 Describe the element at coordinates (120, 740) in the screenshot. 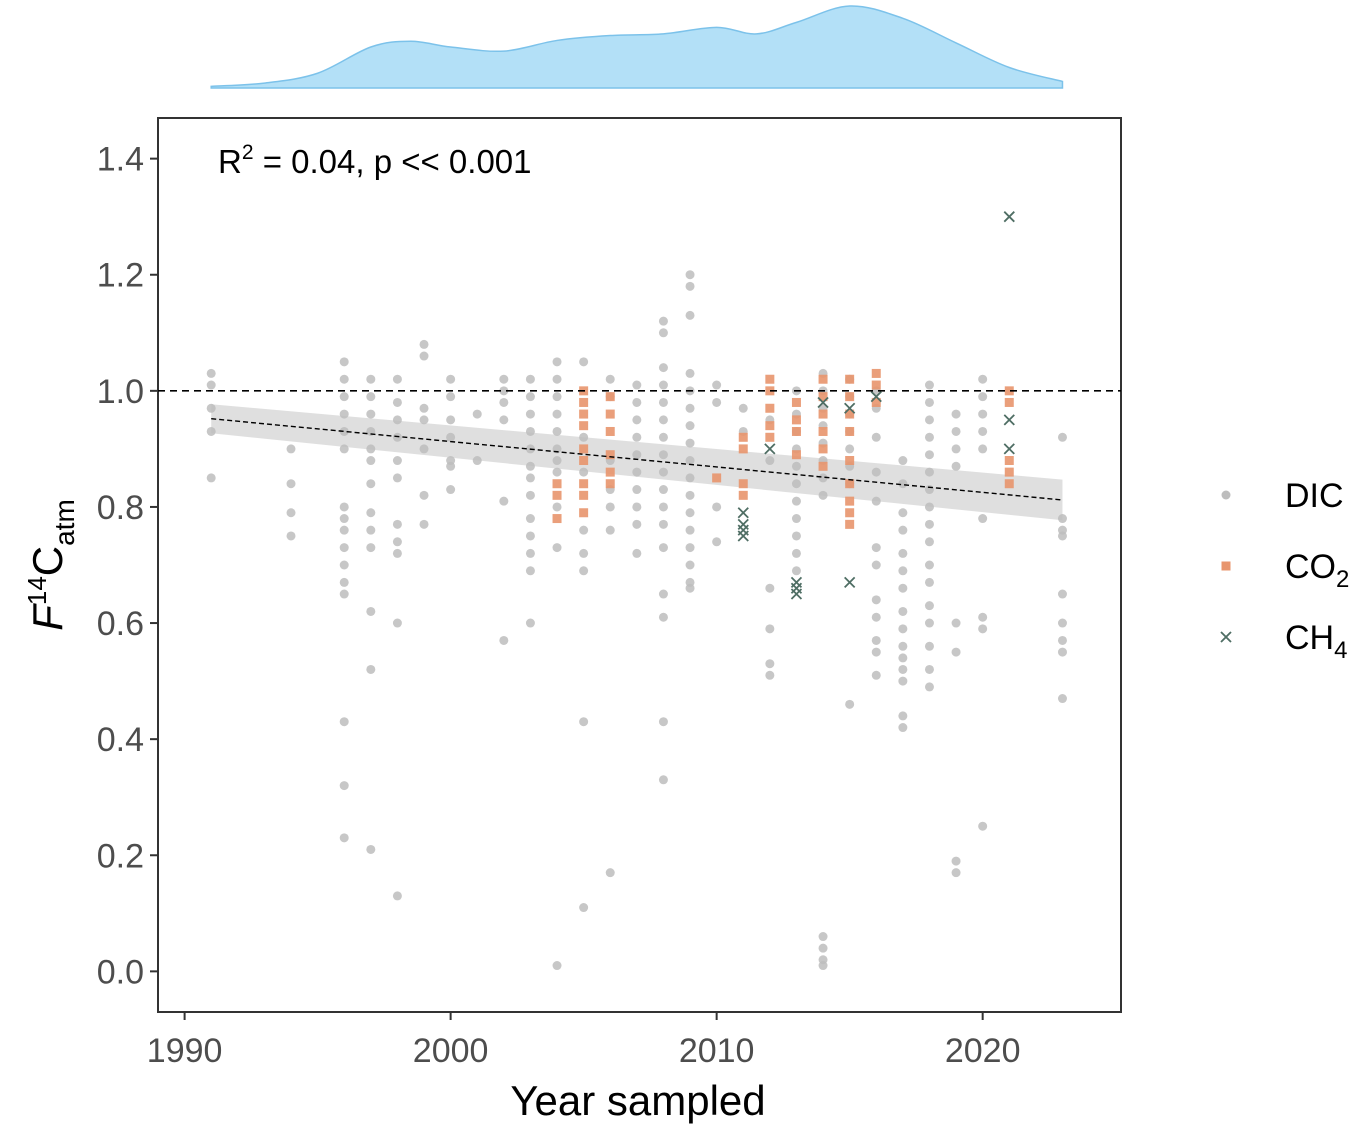

I see `y-tick-label: 0.4` at that location.